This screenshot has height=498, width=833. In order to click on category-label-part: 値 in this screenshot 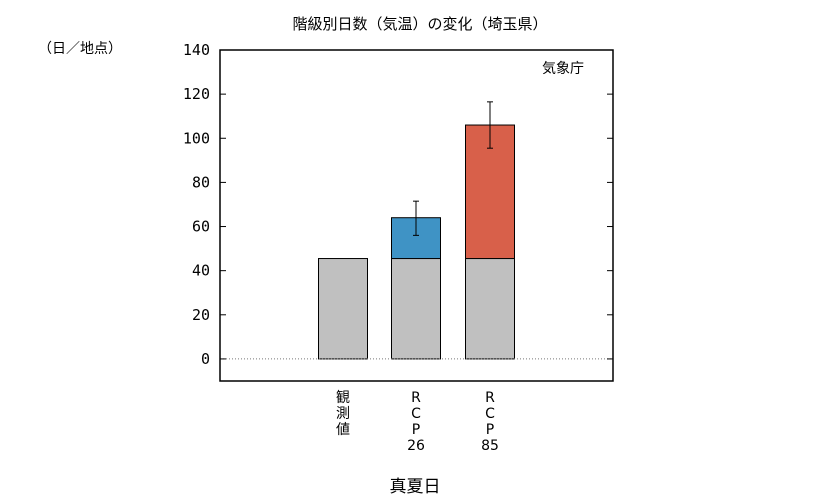, I will do `click(343, 430)`.